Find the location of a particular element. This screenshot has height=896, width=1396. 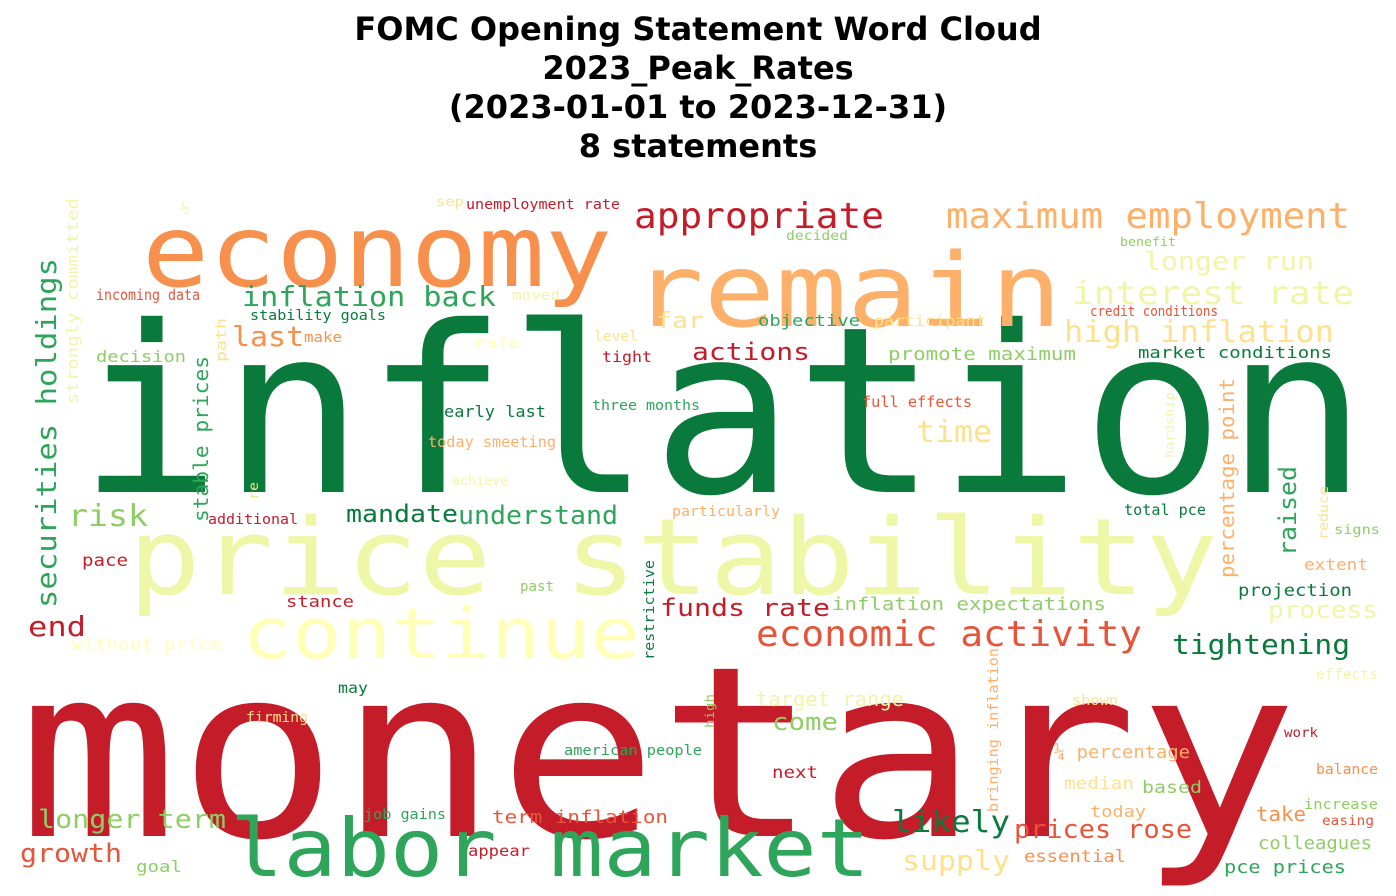

cloud-word-20: actions is located at coordinates (751, 352).